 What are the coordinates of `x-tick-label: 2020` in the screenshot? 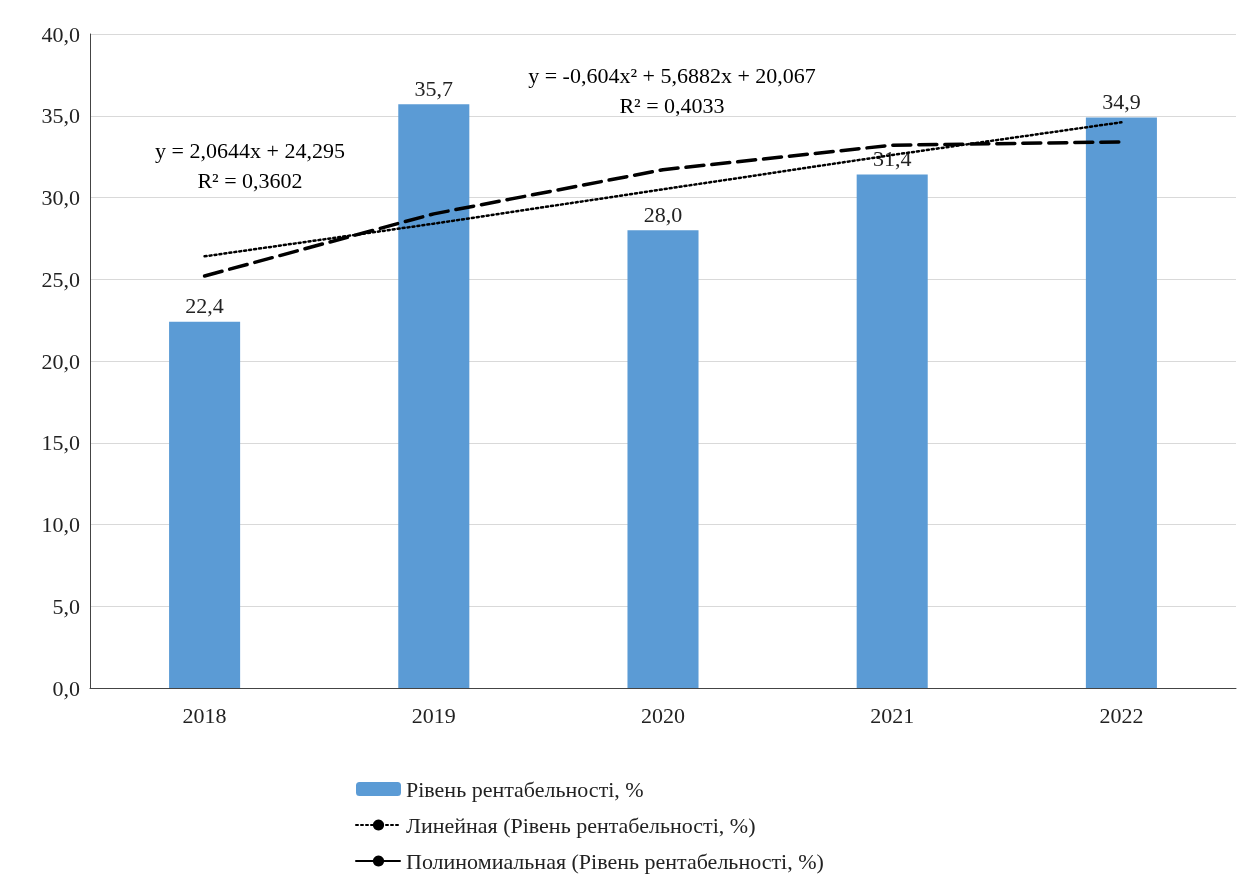 It's located at (663, 715).